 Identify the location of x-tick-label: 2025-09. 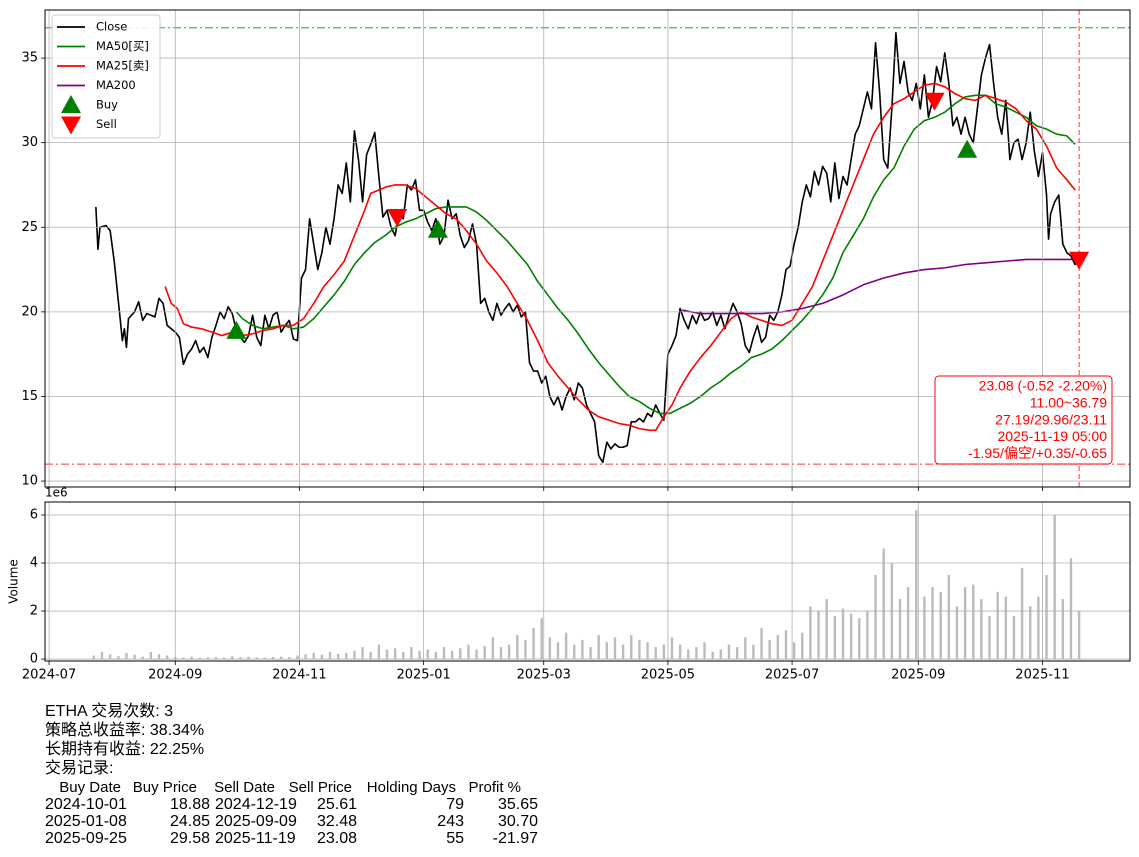
(918, 675).